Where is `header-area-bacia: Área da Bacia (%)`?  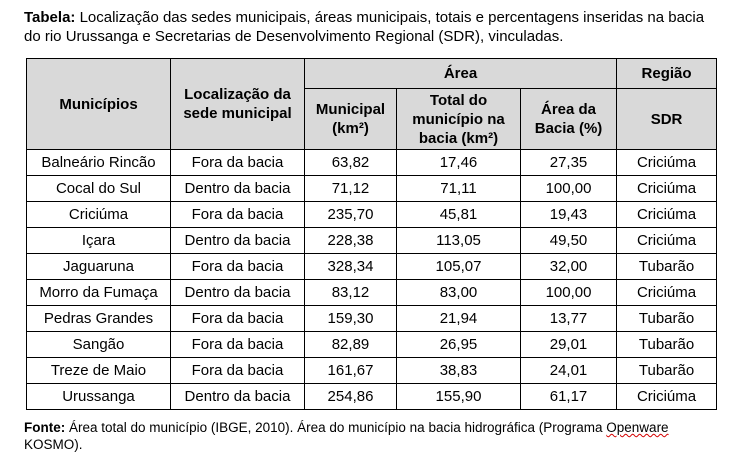 header-area-bacia: Área da Bacia (%) is located at coordinates (568, 119).